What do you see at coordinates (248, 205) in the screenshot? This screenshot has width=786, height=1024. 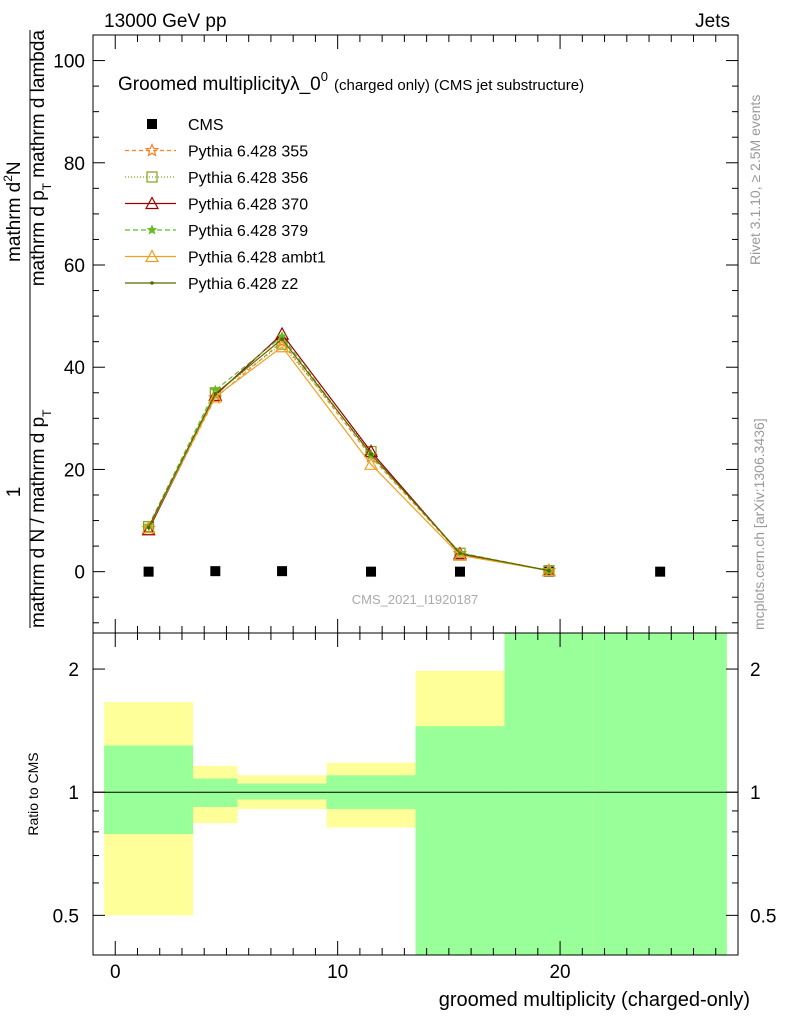 I see `legend-label-p370: Pythia 6.428 370` at bounding box center [248, 205].